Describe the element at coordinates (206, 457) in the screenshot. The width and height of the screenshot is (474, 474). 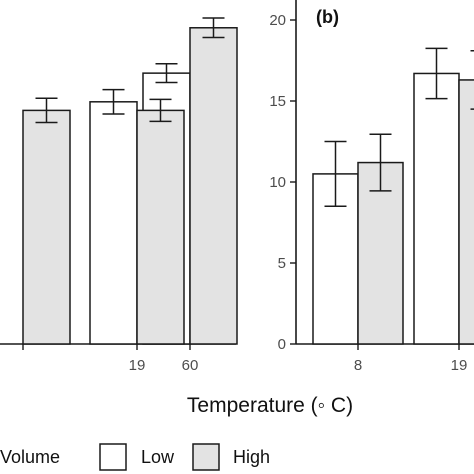
I see `legend-swatch-high` at that location.